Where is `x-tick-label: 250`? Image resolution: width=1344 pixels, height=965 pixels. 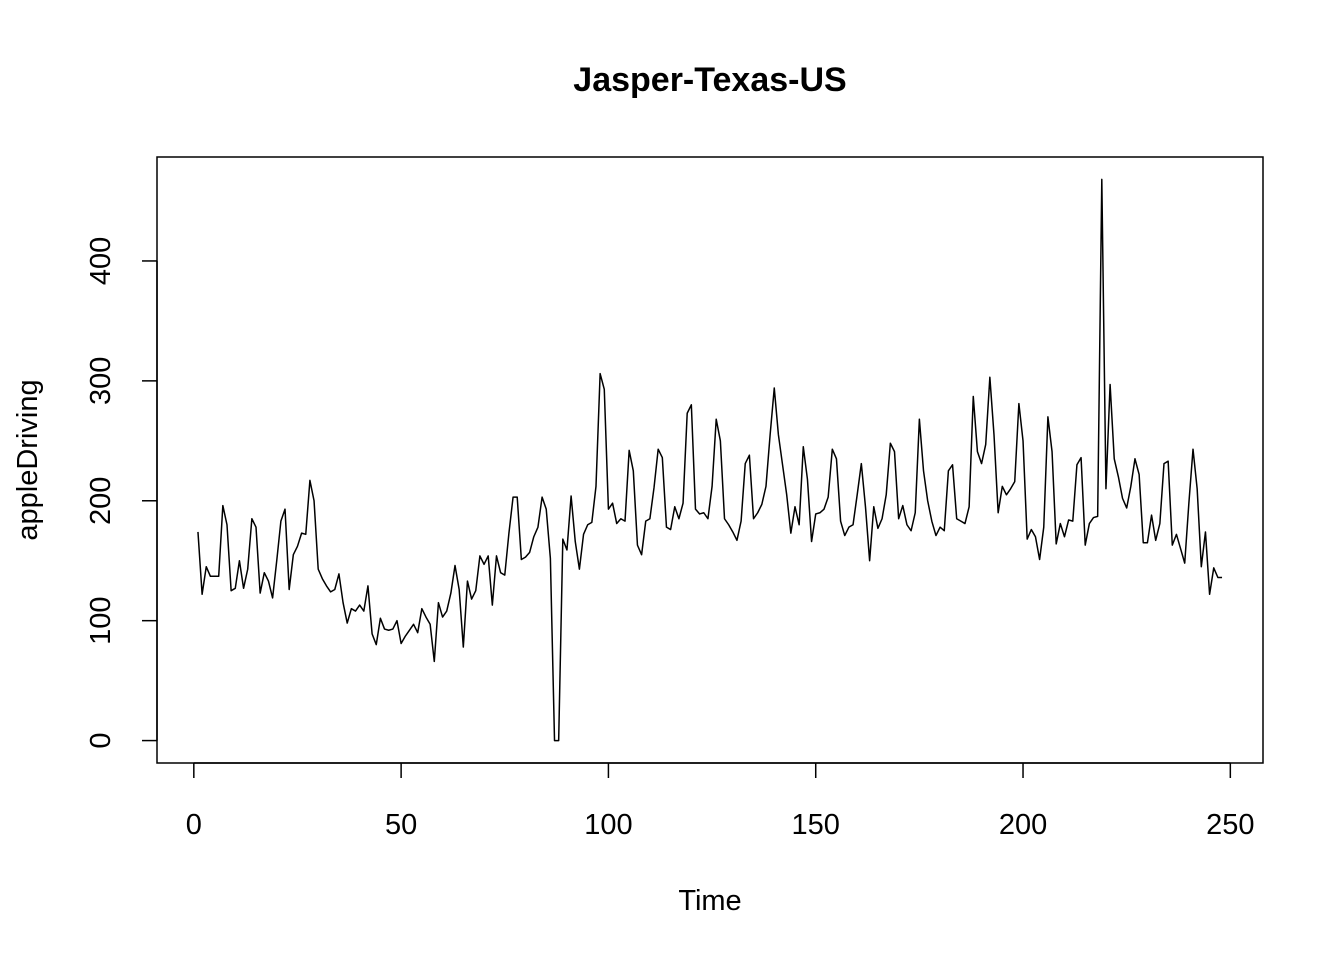 x-tick-label: 250 is located at coordinates (1230, 825).